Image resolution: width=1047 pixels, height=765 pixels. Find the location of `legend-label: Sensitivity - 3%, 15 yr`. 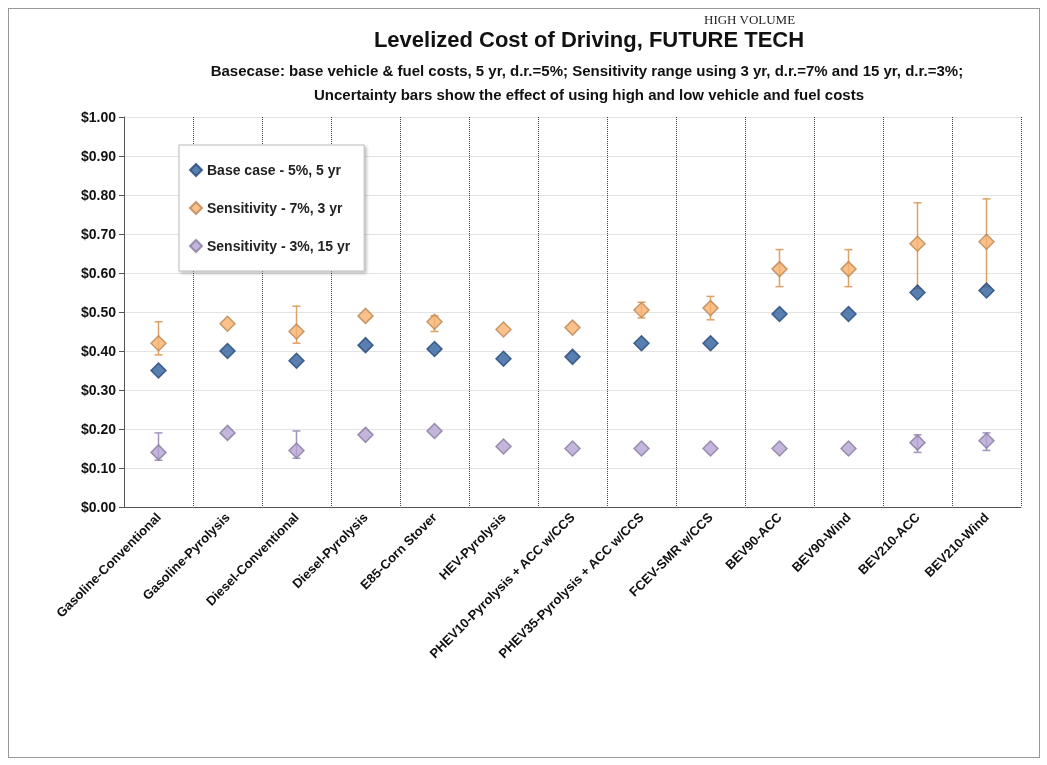

legend-label: Sensitivity - 3%, 15 yr is located at coordinates (279, 246).